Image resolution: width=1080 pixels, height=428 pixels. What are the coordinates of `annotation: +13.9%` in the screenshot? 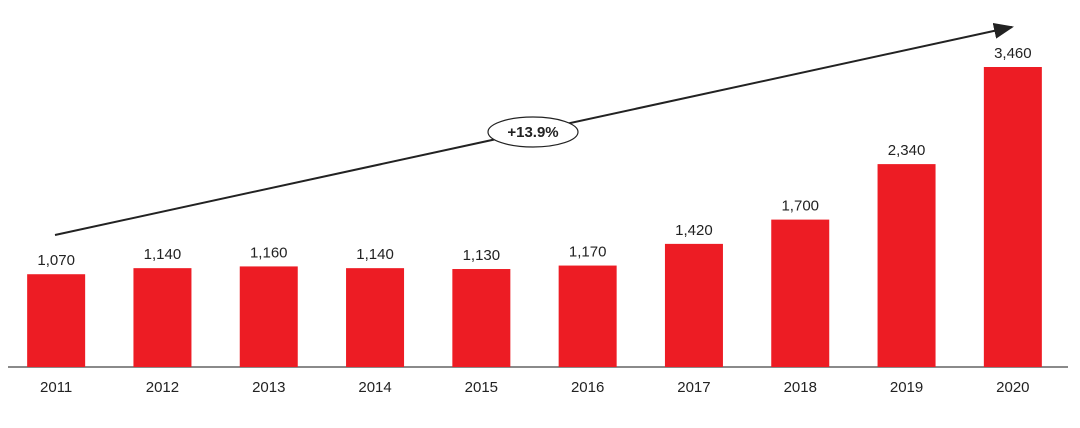 It's located at (532, 132).